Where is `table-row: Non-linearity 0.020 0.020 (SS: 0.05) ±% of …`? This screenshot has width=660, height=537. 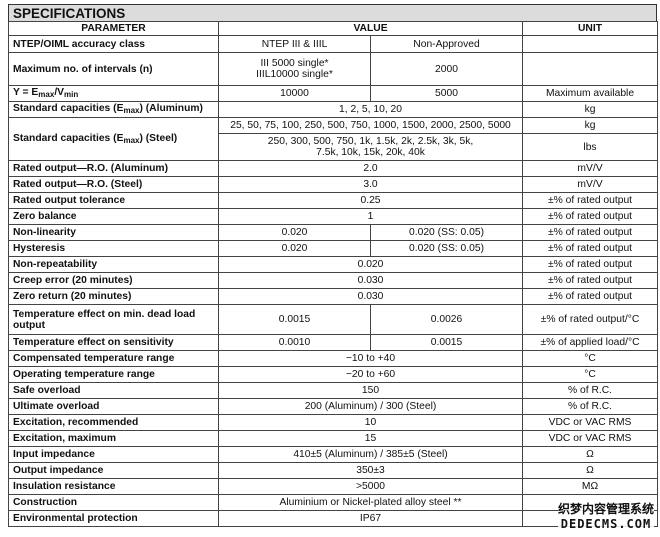 table-row: Non-linearity 0.020 0.020 (SS: 0.05) ±% of … is located at coordinates (333, 232).